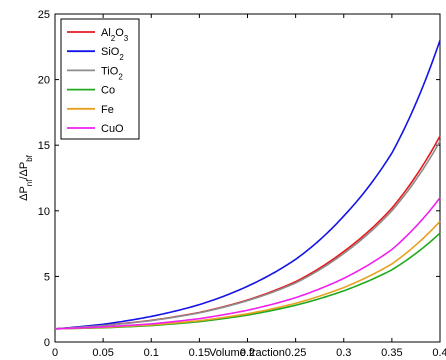  Describe the element at coordinates (295, 353) in the screenshot. I see `x-tick-label: 0.25` at that location.